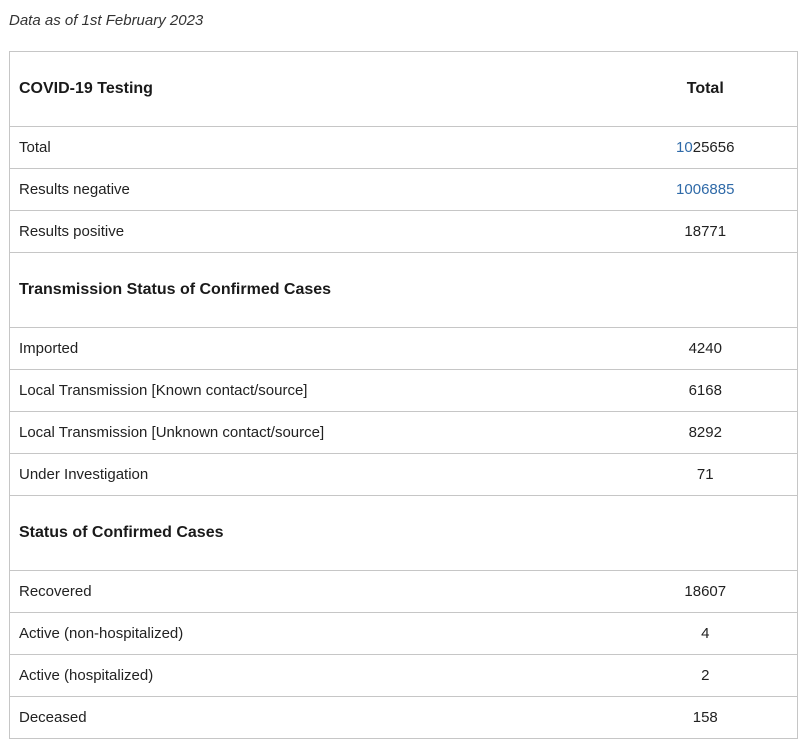 This screenshot has width=800, height=744. What do you see at coordinates (705, 231) in the screenshot?
I see `row-value: 18771` at bounding box center [705, 231].